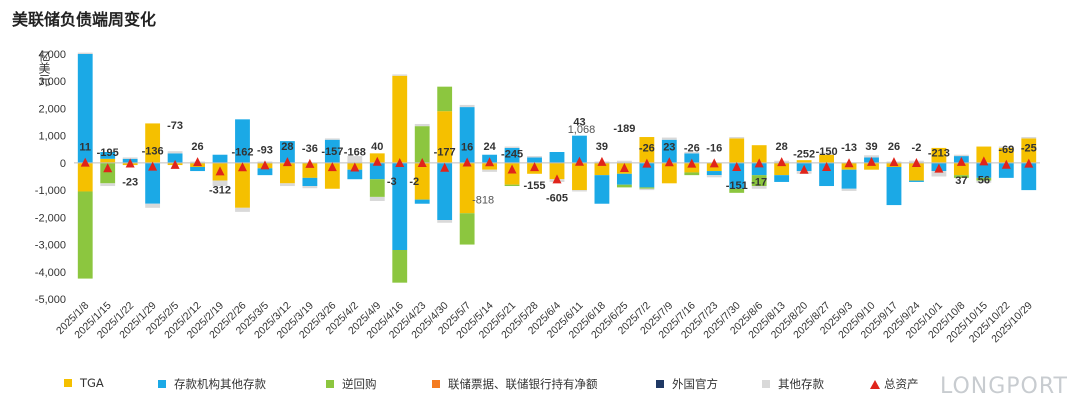 The image size is (1080, 413). Describe the element at coordinates (557, 198) in the screenshot. I see `total-data-label: -605` at that location.